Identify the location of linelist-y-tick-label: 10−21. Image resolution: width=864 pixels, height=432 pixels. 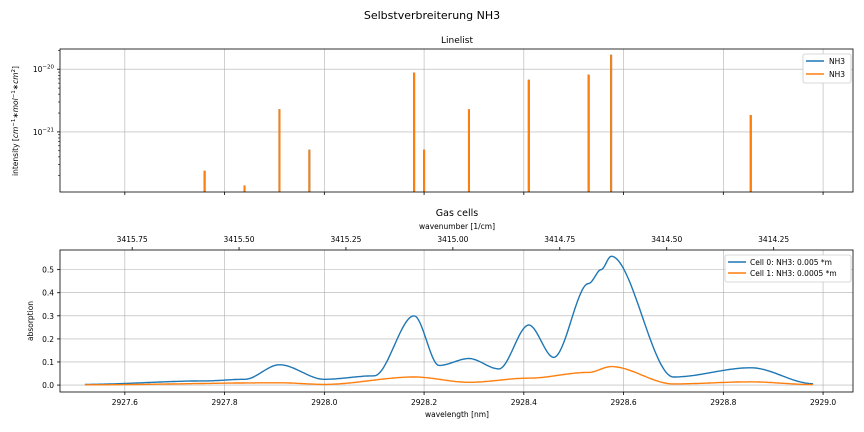
(43, 132).